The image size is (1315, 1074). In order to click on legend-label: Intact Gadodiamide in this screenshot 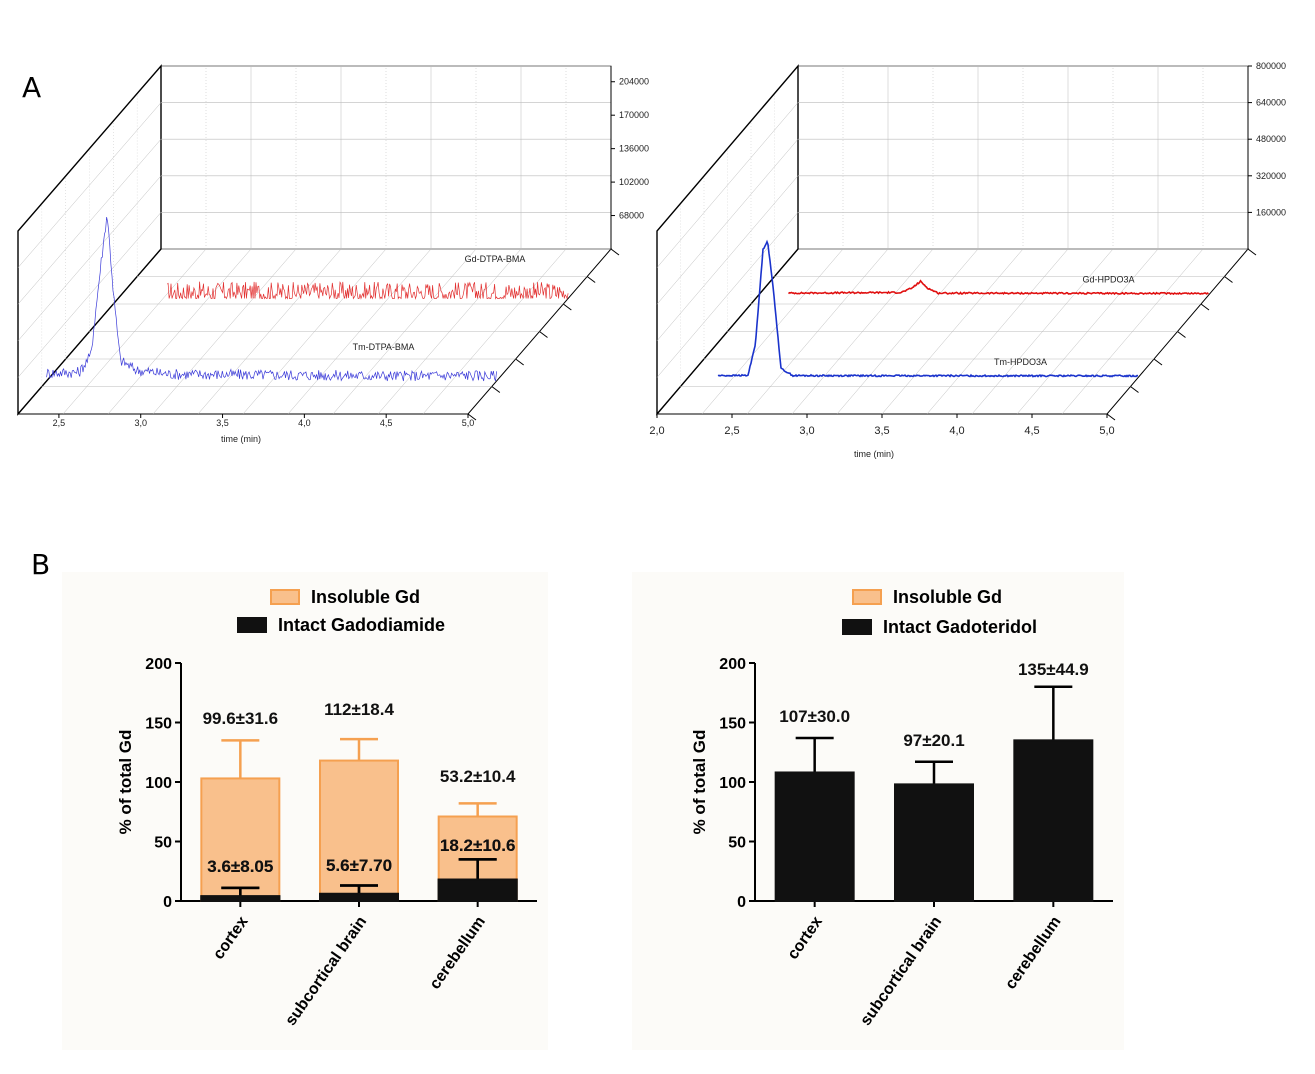, I will do `click(361, 625)`.